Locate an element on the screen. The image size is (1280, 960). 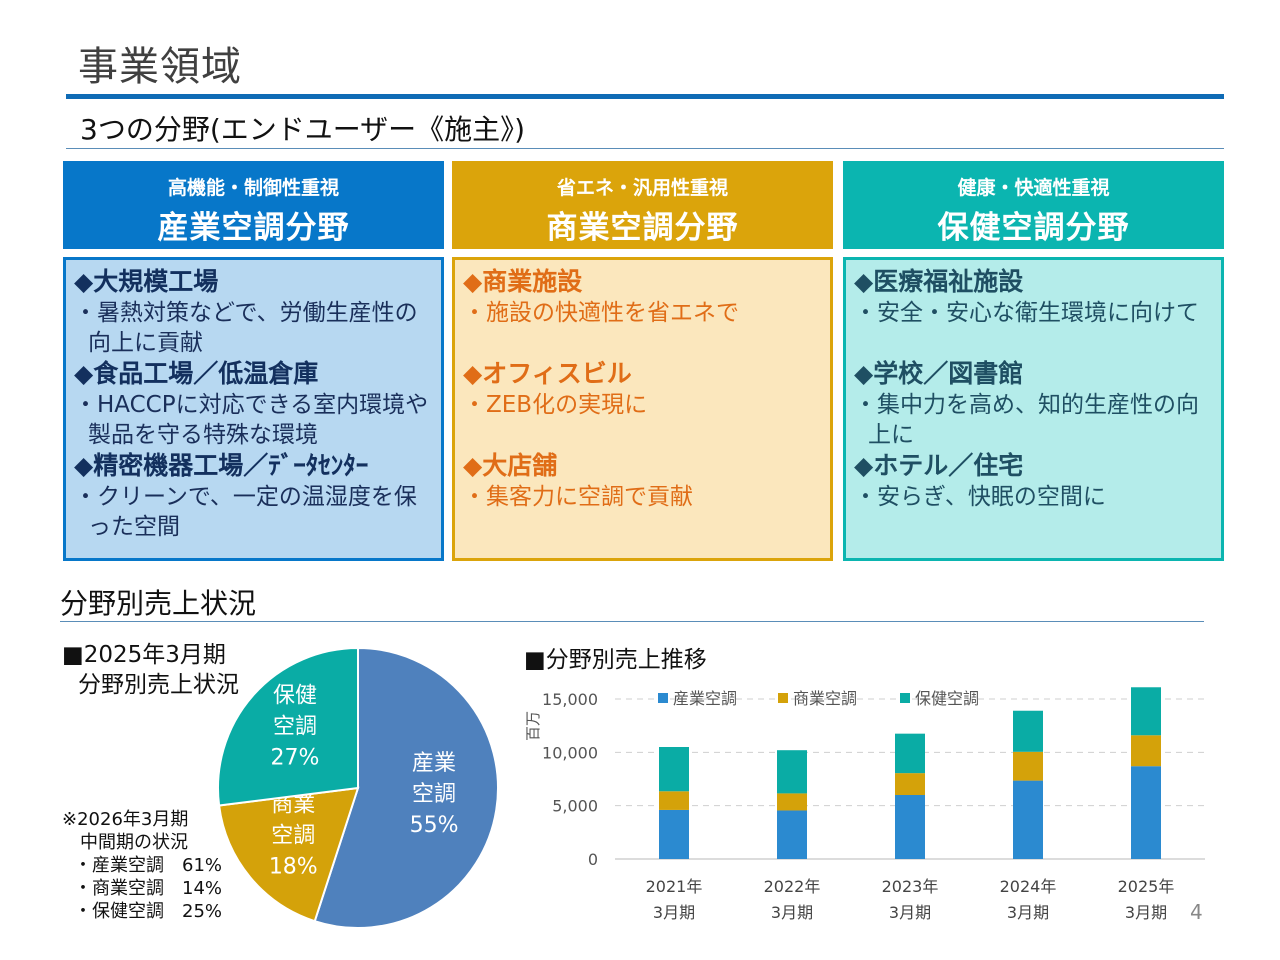
x-tick-label: 2022年 is located at coordinates (792, 886).